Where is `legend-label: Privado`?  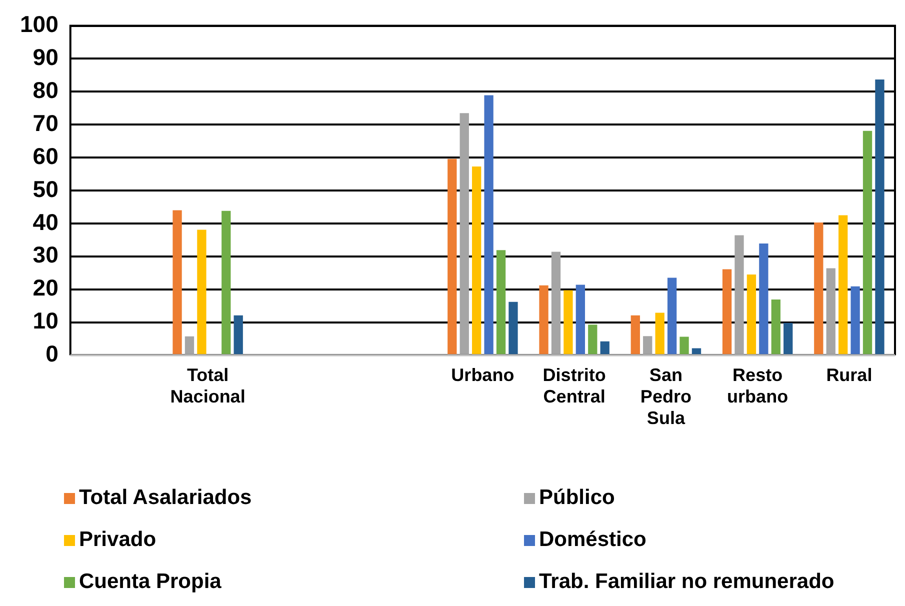 legend-label: Privado is located at coordinates (117, 540).